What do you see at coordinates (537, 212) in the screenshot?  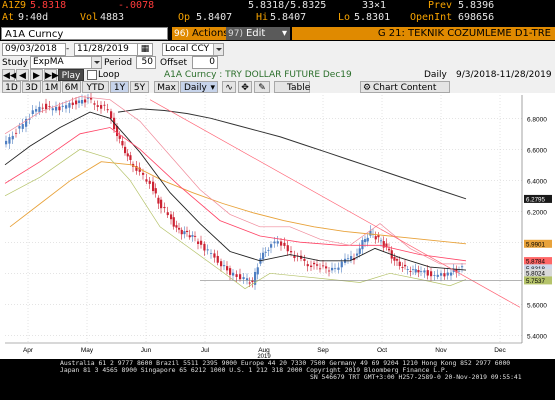 I see `y-tick-label: 6.2000` at bounding box center [537, 212].